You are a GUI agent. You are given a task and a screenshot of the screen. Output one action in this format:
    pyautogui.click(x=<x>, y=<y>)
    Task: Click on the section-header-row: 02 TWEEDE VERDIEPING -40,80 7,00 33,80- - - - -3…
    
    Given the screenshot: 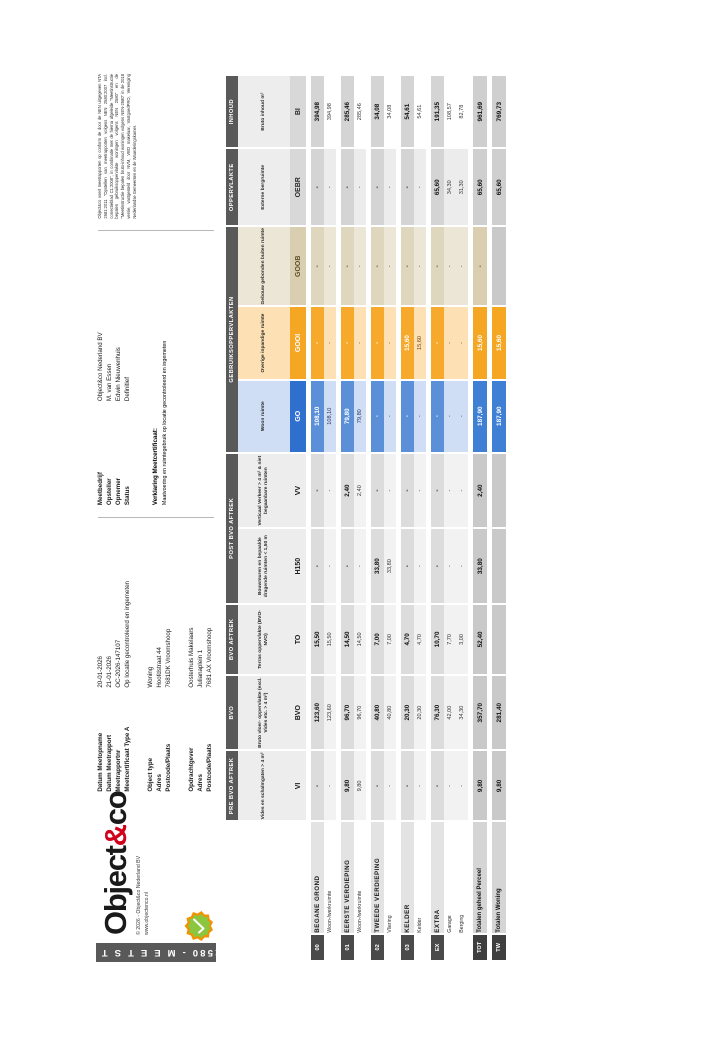 What is the action you would take?
    pyautogui.click(x=377, y=518)
    